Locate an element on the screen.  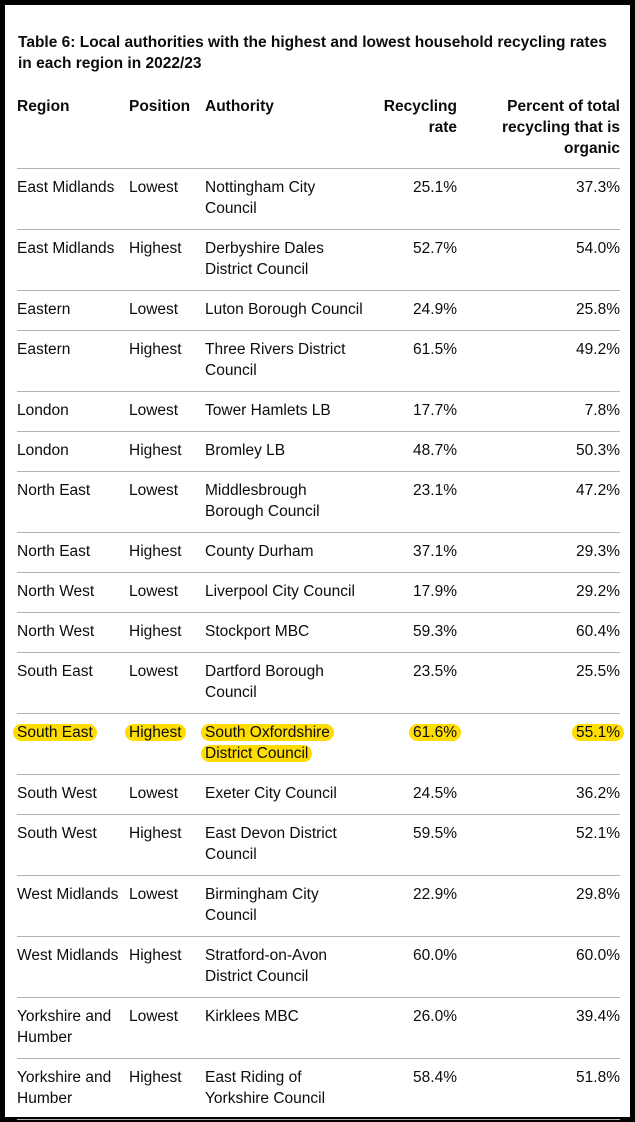
cell-authority-text: East Riding of Yorkshire Council is located at coordinates (265, 1088).